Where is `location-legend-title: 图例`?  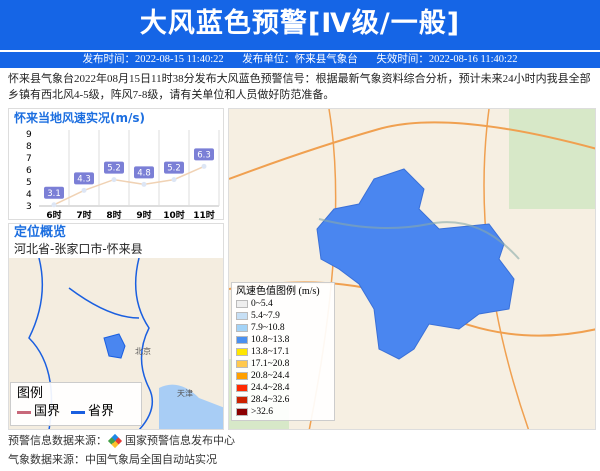 location-legend-title: 图例 is located at coordinates (30, 393).